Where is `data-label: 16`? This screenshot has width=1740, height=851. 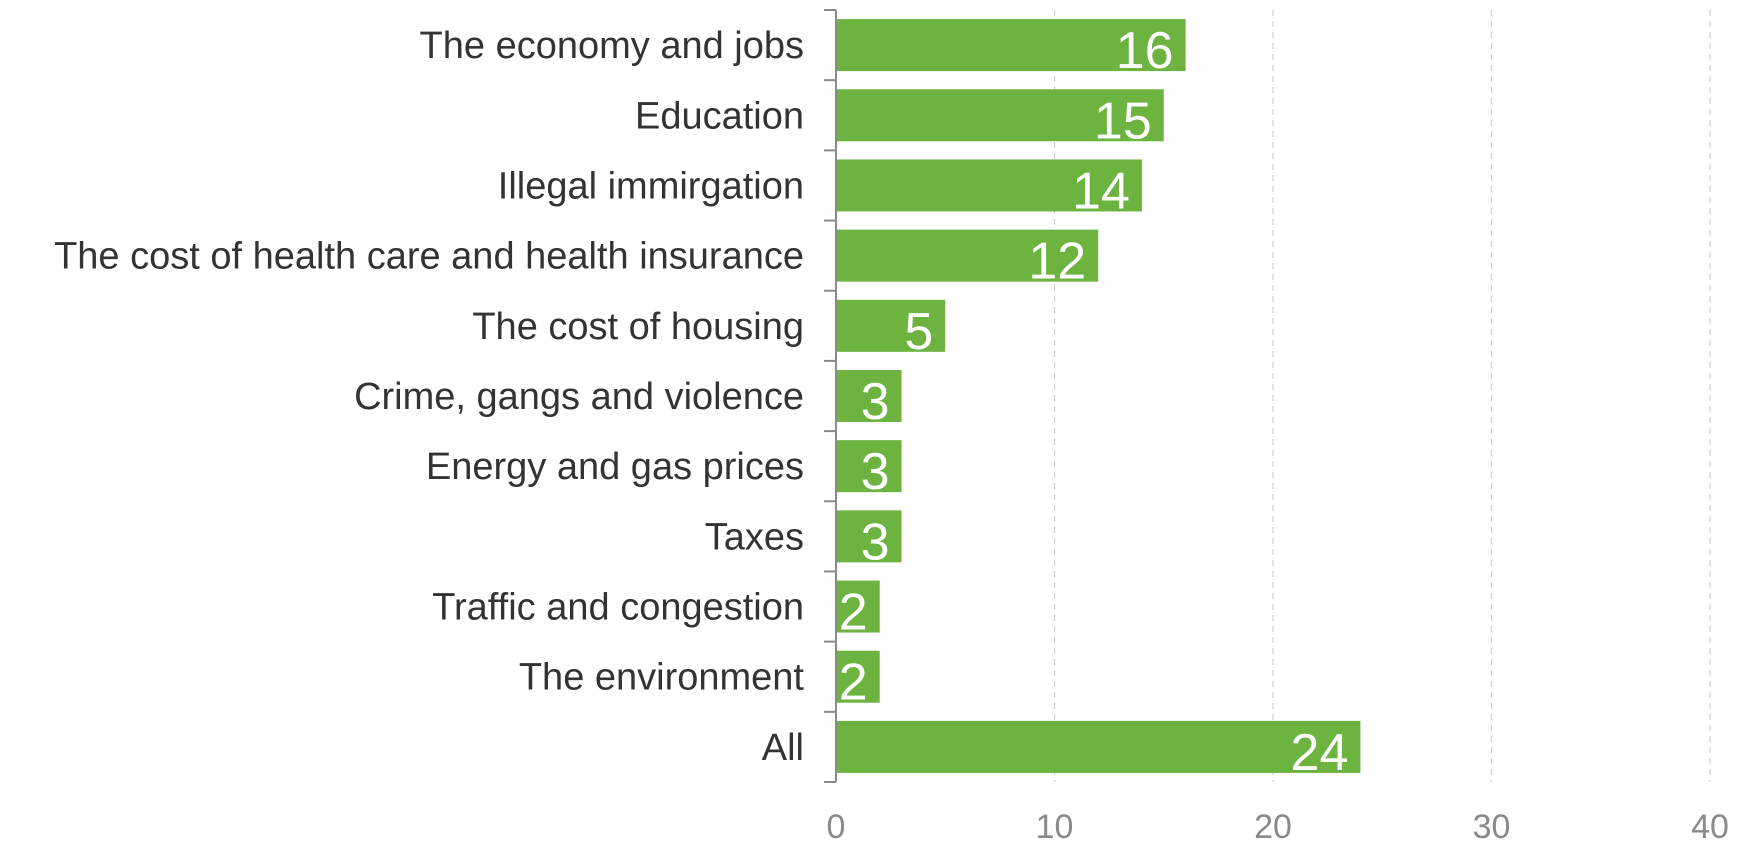 data-label: 16 is located at coordinates (1145, 51).